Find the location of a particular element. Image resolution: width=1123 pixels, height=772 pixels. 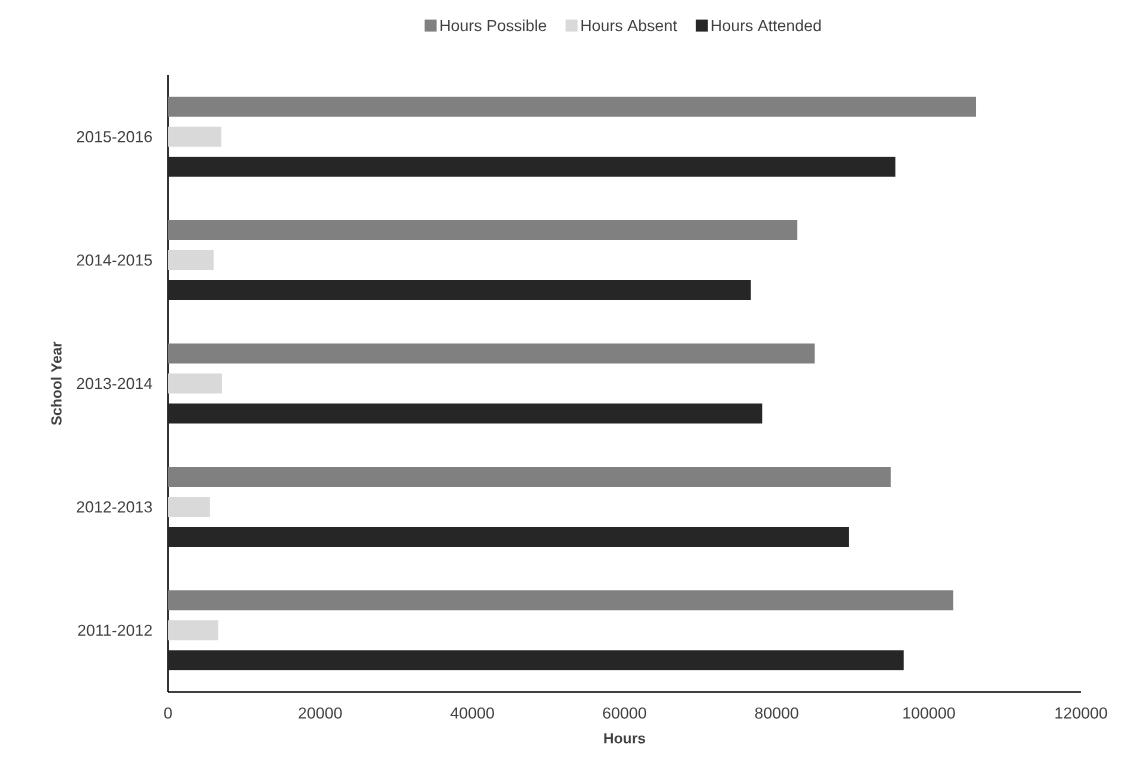

y-axis-title: School Year is located at coordinates (56, 383).